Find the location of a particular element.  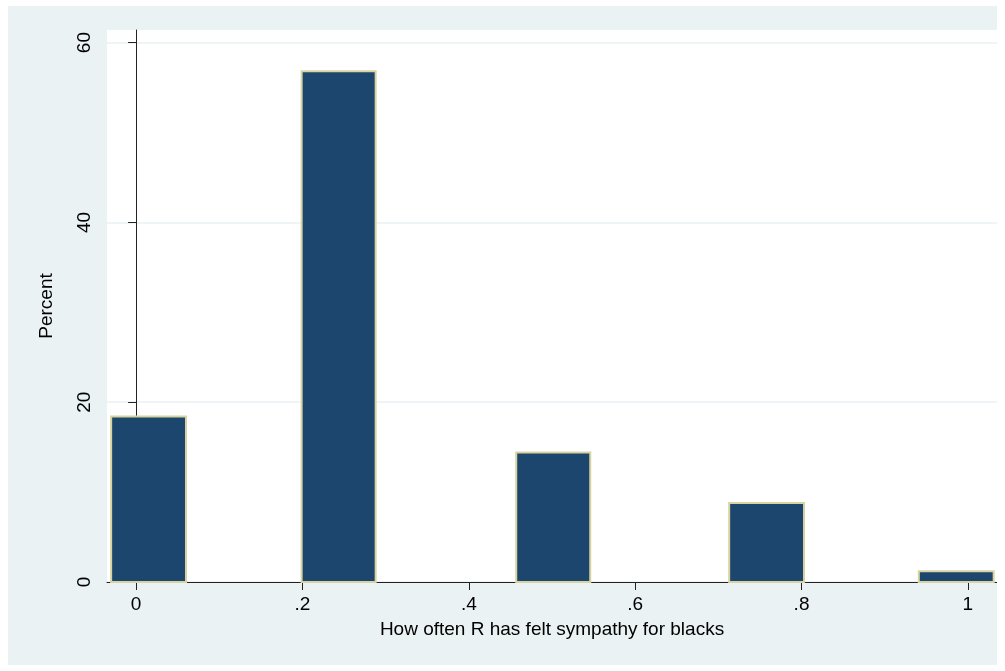

y-axis-title: Percent is located at coordinates (45, 305).